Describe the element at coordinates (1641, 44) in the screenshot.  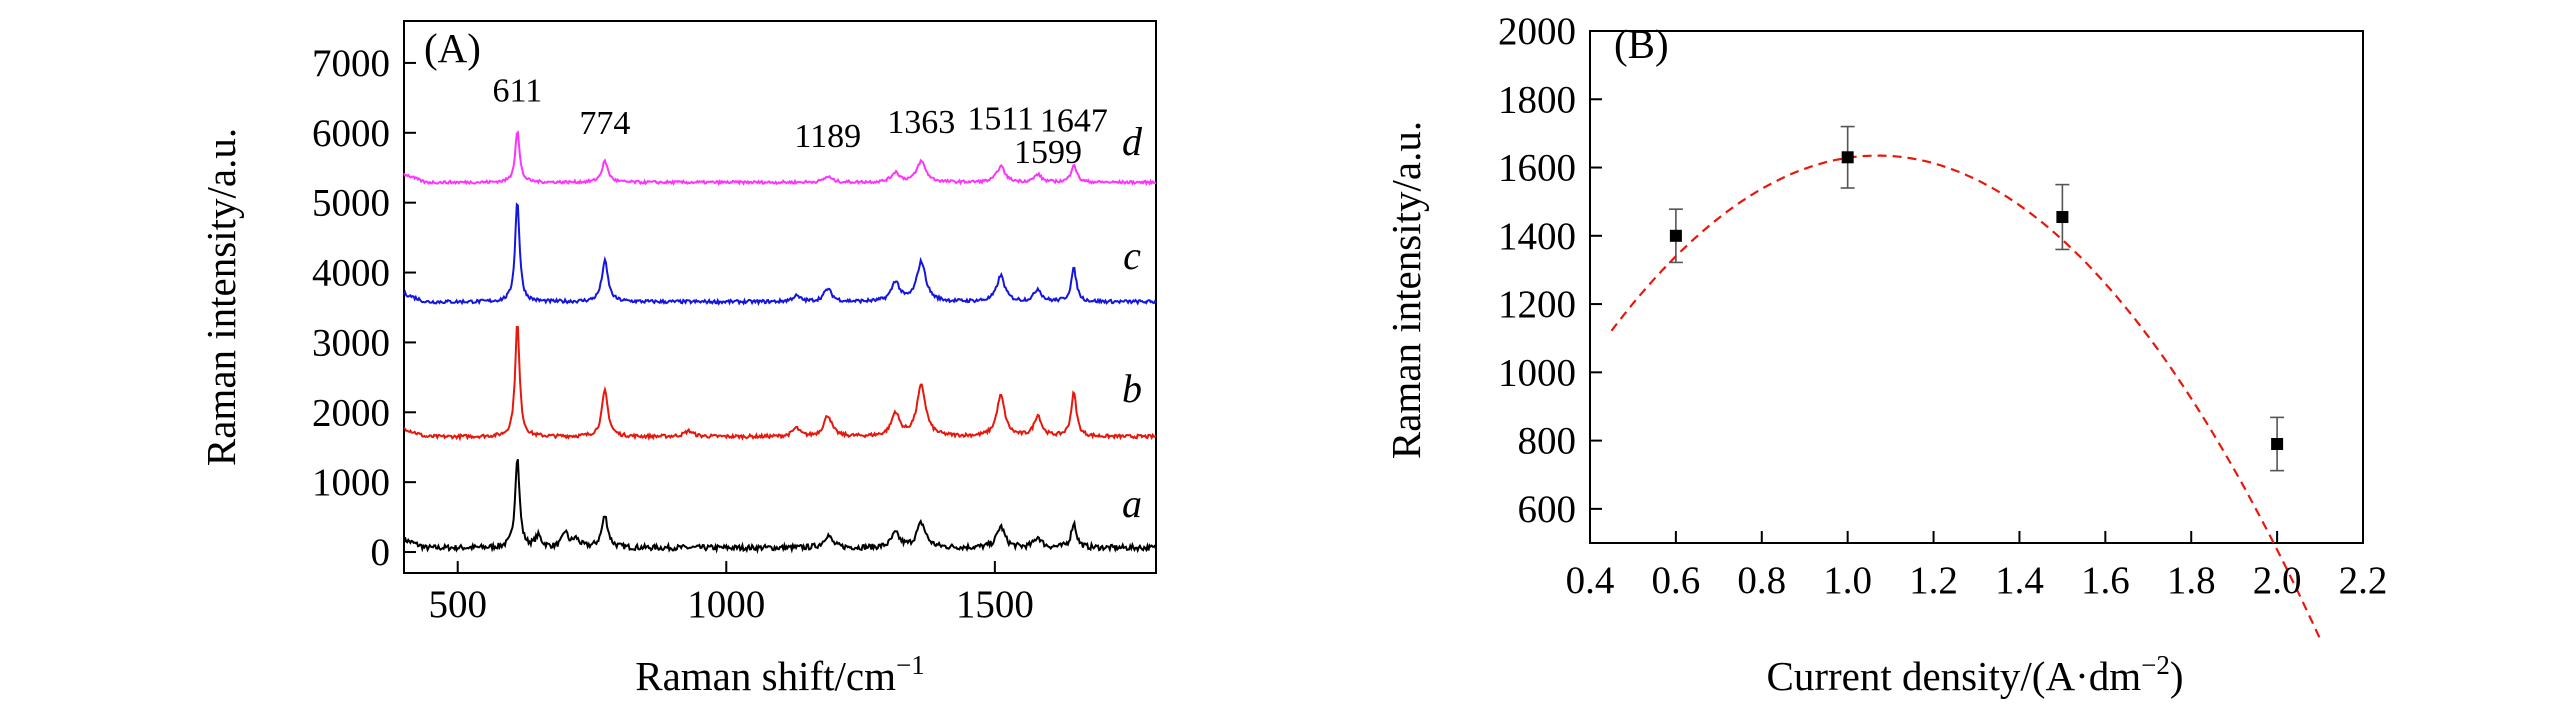
I see `panel-b-label: (B)` at that location.